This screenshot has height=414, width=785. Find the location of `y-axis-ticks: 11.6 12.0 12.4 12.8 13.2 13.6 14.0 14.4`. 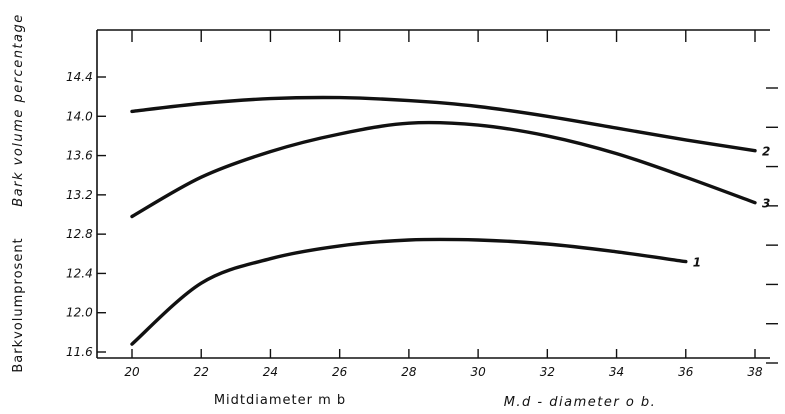

y-axis-ticks: 11.6 12.0 12.4 12.8 13.2 13.6 14.0 14.4 is located at coordinates (86, 214).